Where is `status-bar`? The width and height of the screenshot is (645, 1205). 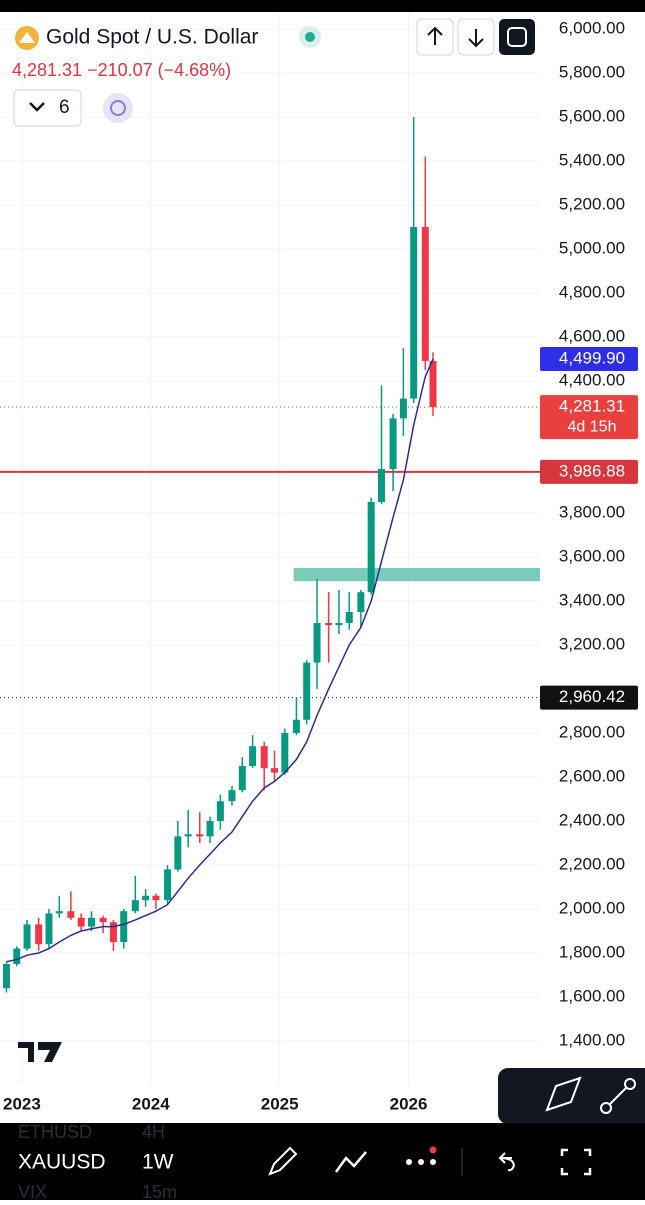 status-bar is located at coordinates (322, 6).